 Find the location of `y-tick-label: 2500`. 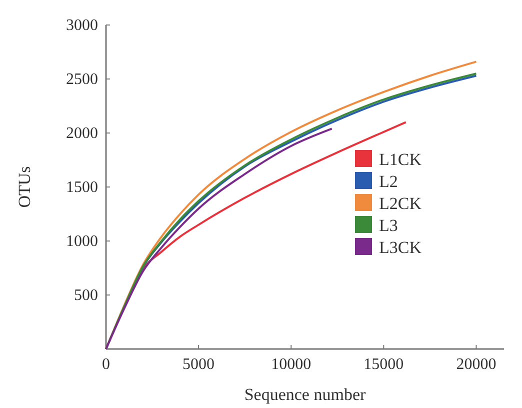

y-tick-label: 2500 is located at coordinates (82, 79).